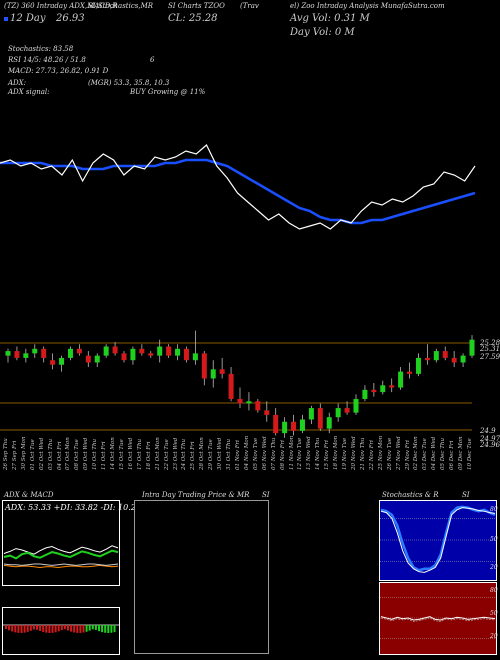  What do you see at coordinates (129, 83) in the screenshot?
I see `adx-readout-values: (MGR) 53.3, 35.8, 10.3` at bounding box center [129, 83].